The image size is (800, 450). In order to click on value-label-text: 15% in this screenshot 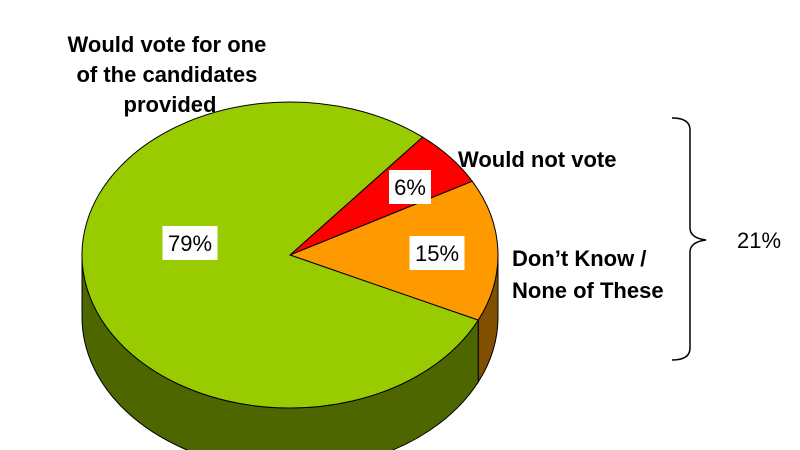, I will do `click(437, 253)`.